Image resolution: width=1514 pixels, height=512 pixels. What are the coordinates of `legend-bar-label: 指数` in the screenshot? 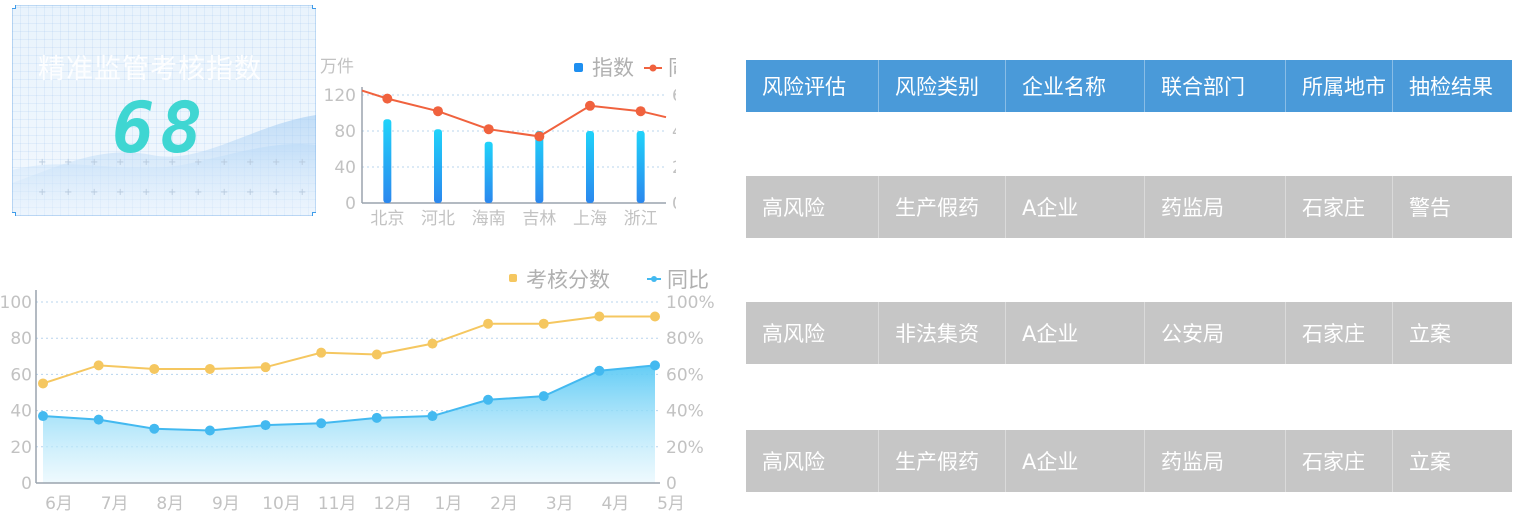 It's located at (613, 68).